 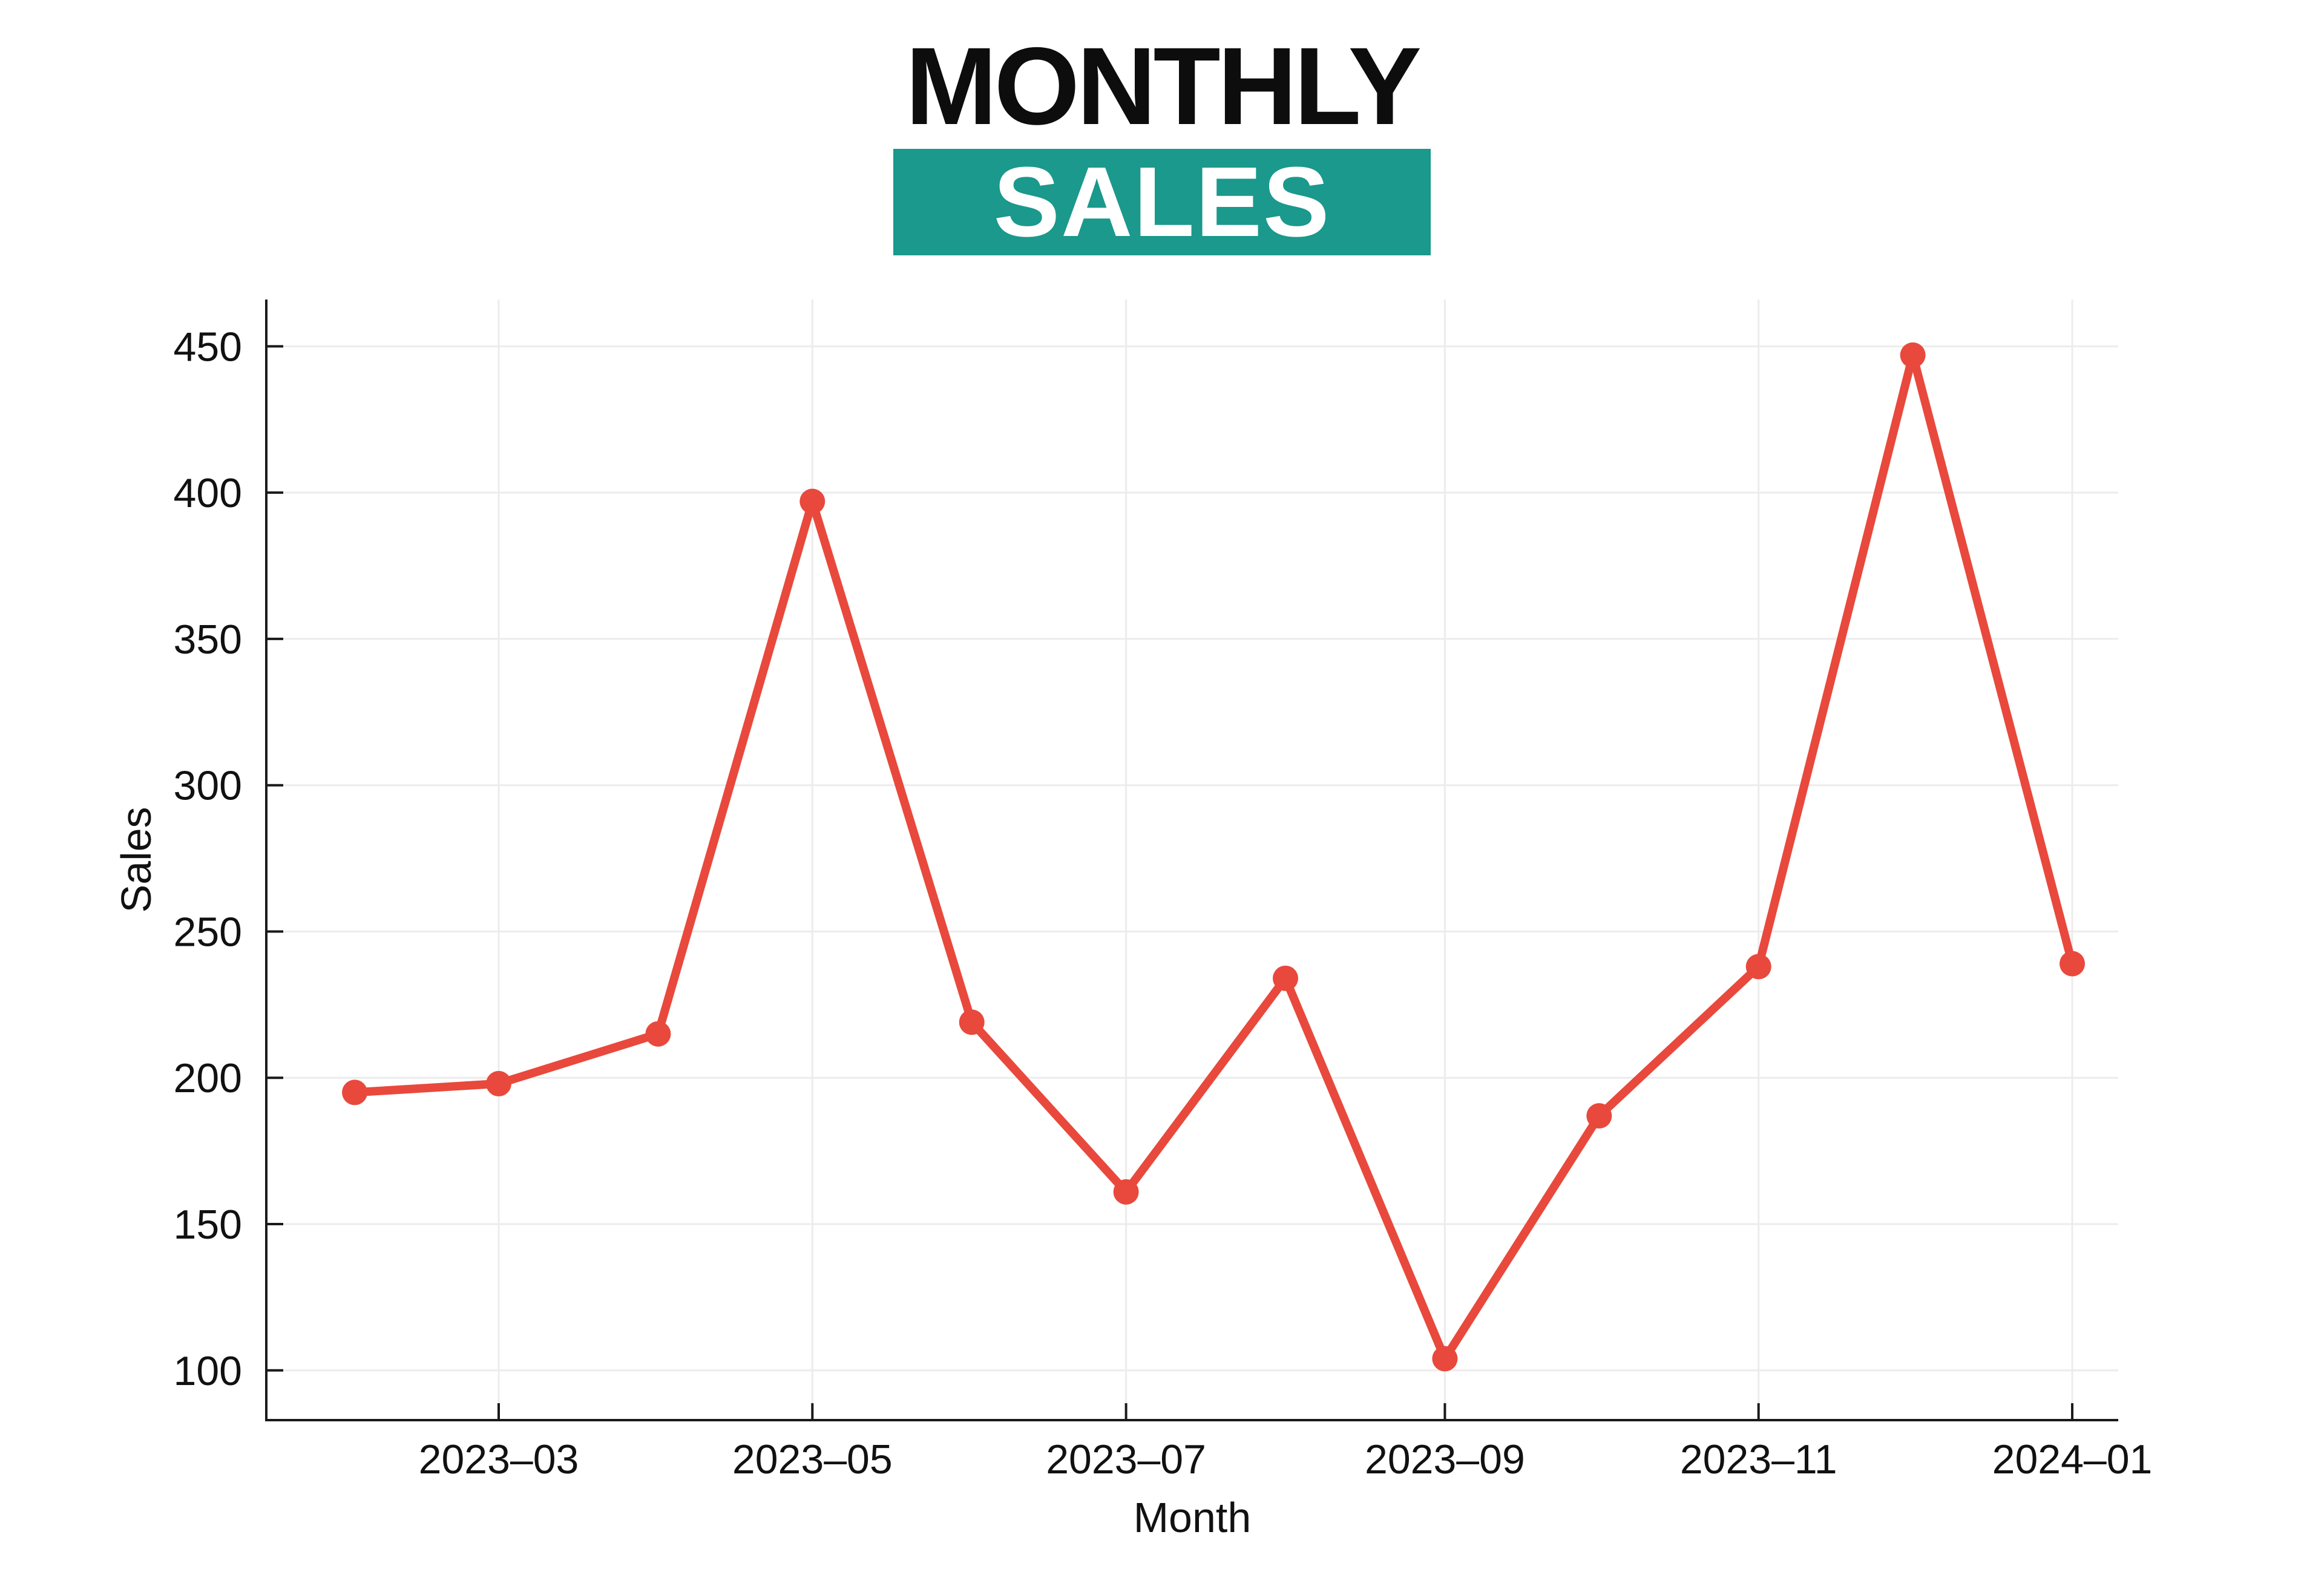 What do you see at coordinates (208, 640) in the screenshot?
I see `y-tick-label: 350` at bounding box center [208, 640].